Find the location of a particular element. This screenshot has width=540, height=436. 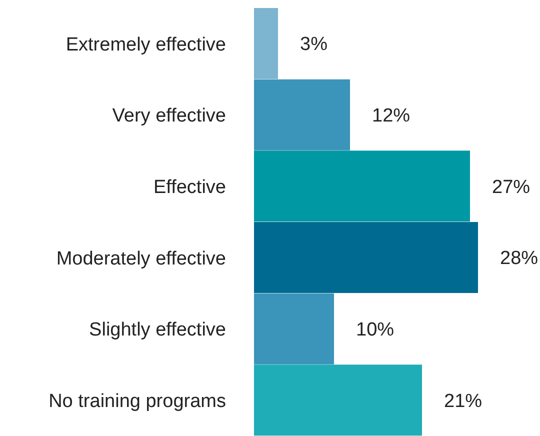

y-tick-label: Very effective is located at coordinates (169, 116).